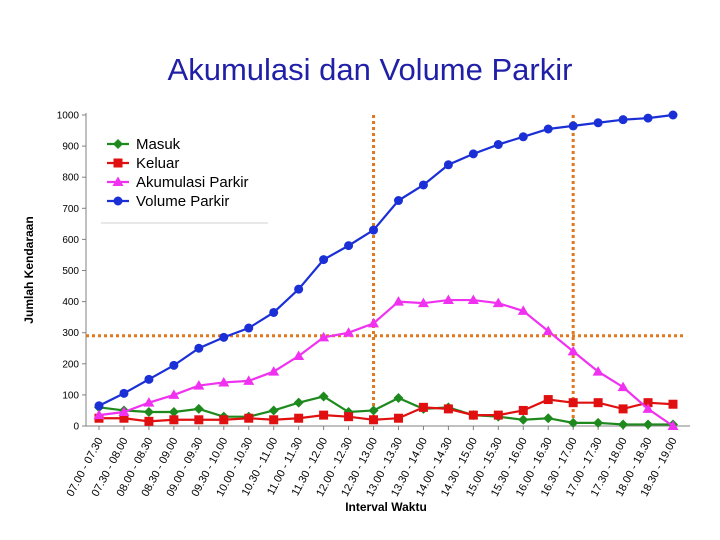 The width and height of the screenshot is (720, 540). I want to click on legend-marker-masuk, so click(118, 144).